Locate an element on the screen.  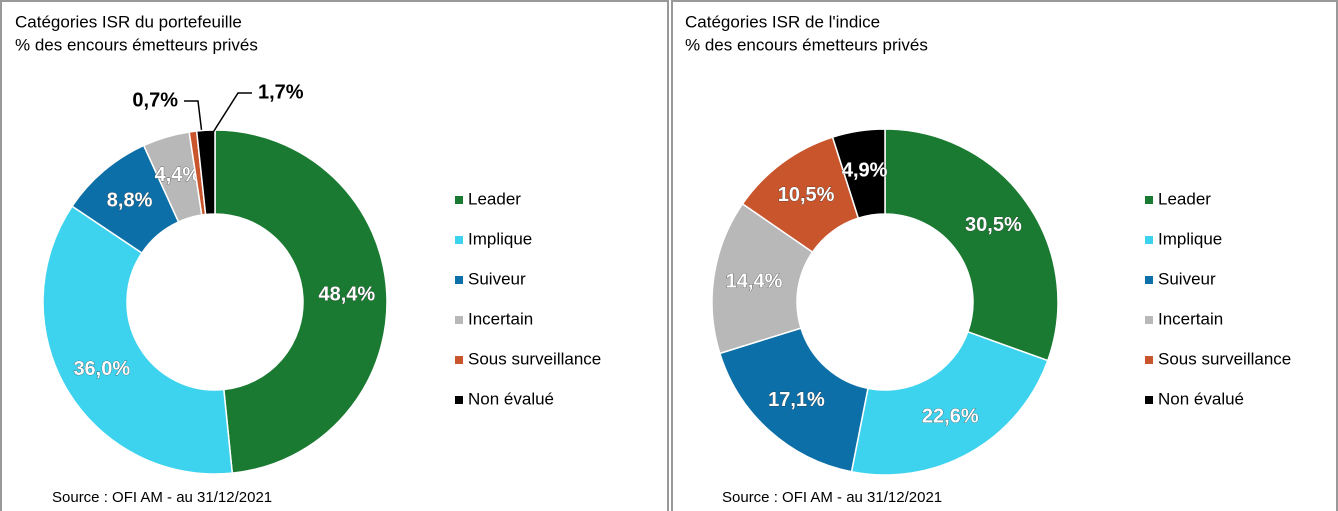
data-label: 1,7% is located at coordinates (281, 92).